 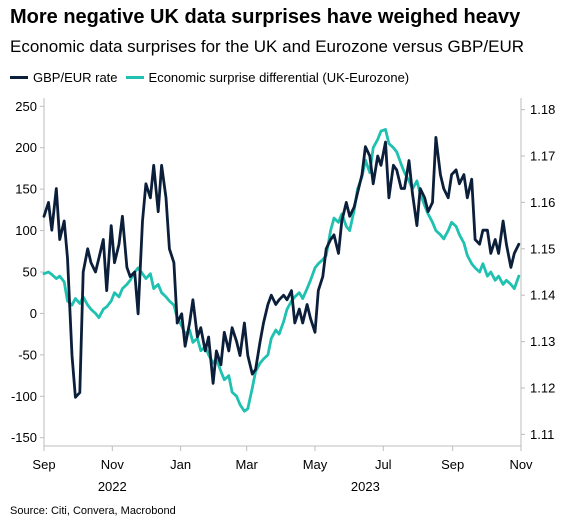 What do you see at coordinates (26, 230) in the screenshot?
I see `left-tick-label: 100` at bounding box center [26, 230].